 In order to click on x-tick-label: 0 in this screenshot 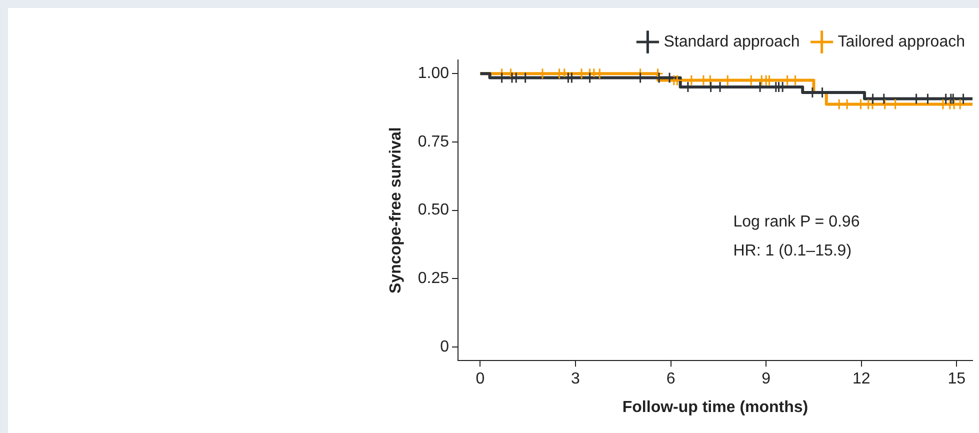, I will do `click(480, 379)`.